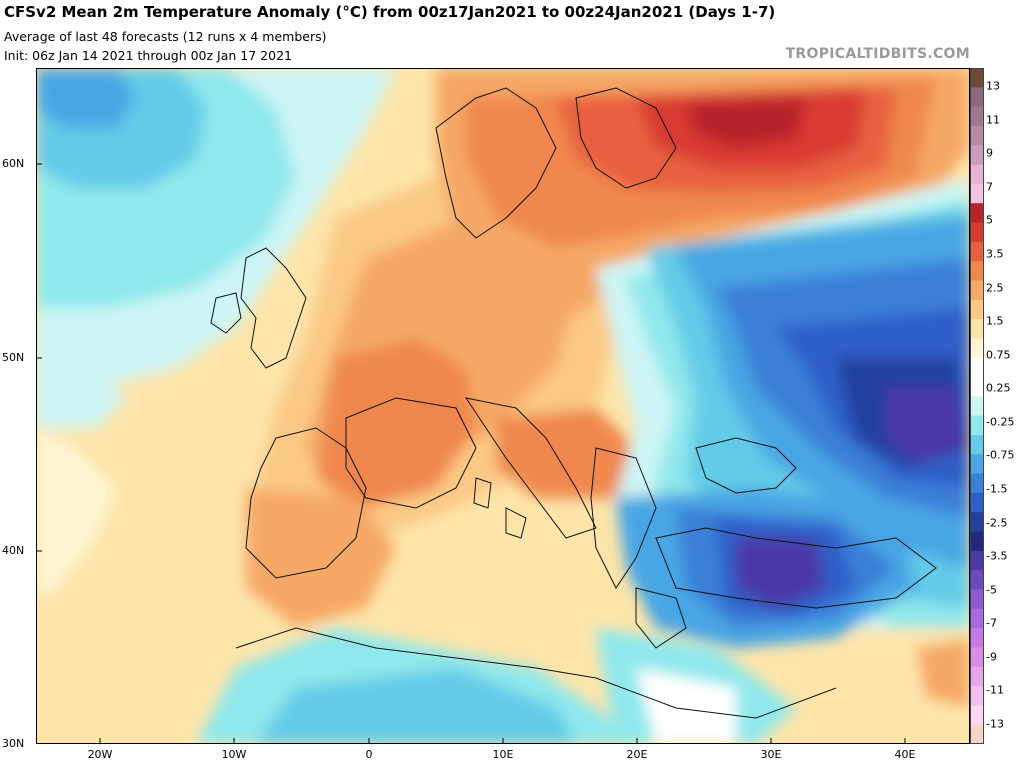 The width and height of the screenshot is (1024, 763). What do you see at coordinates (998, 388) in the screenshot?
I see `colorbar-label: 0.25` at bounding box center [998, 388].